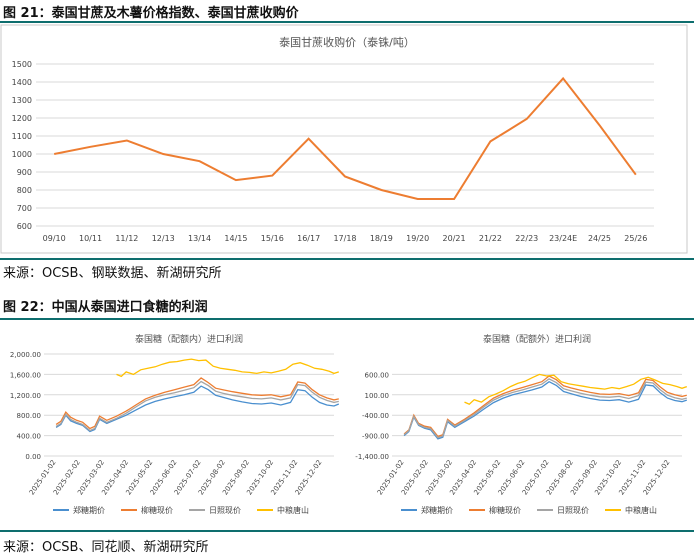  I want to click on x-tick-label: 17/18, so click(344, 238).